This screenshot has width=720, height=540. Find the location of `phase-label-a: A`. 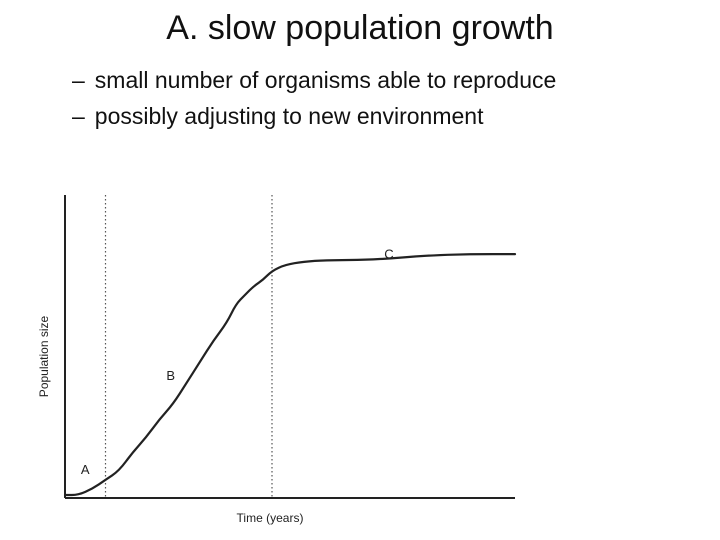

phase-label-a: A is located at coordinates (85, 469).